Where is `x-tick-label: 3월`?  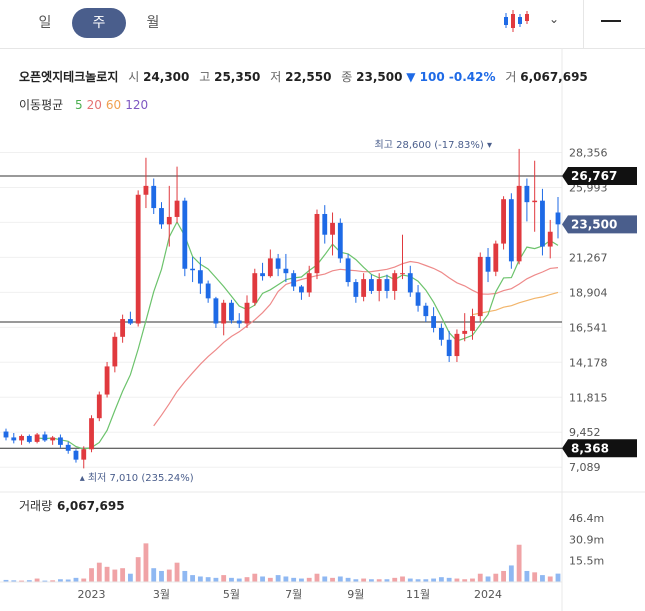
x-tick-label: 3월 is located at coordinates (161, 594).